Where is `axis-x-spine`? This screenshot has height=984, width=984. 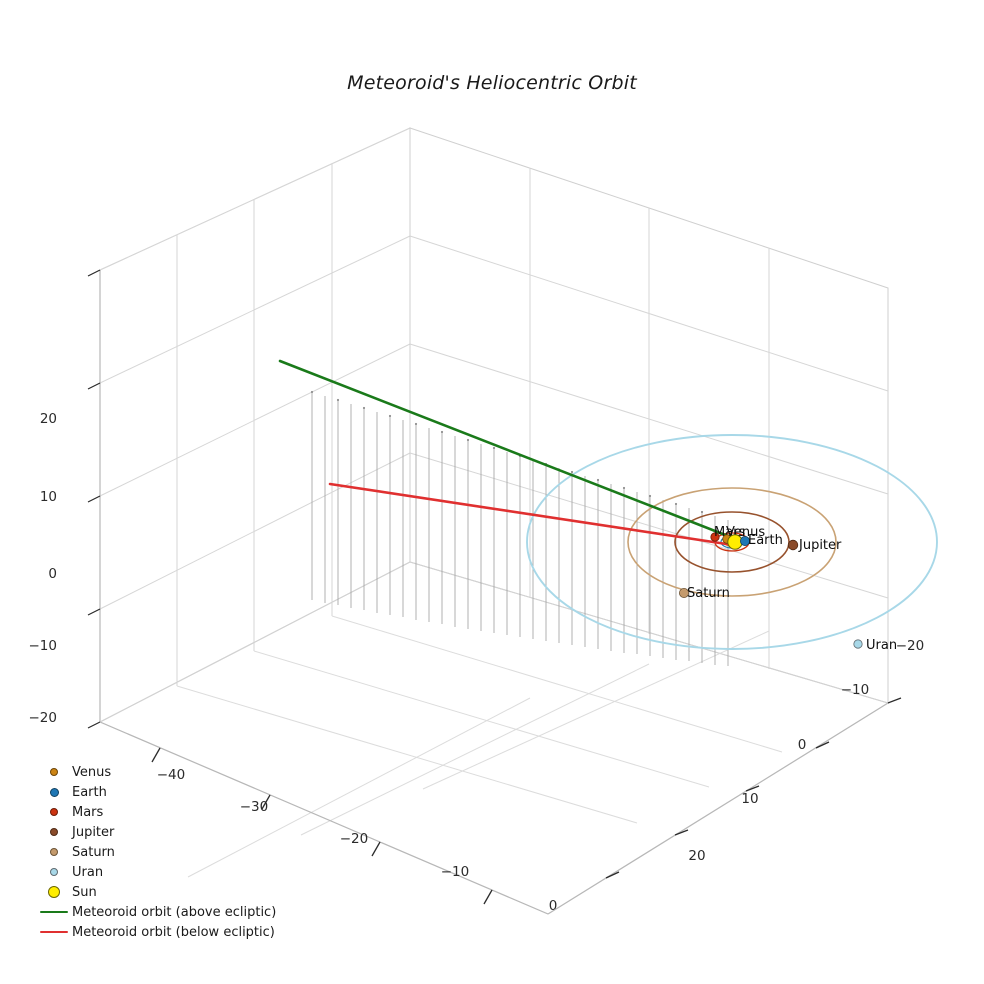
axis-x-spine is located at coordinates (324, 818).